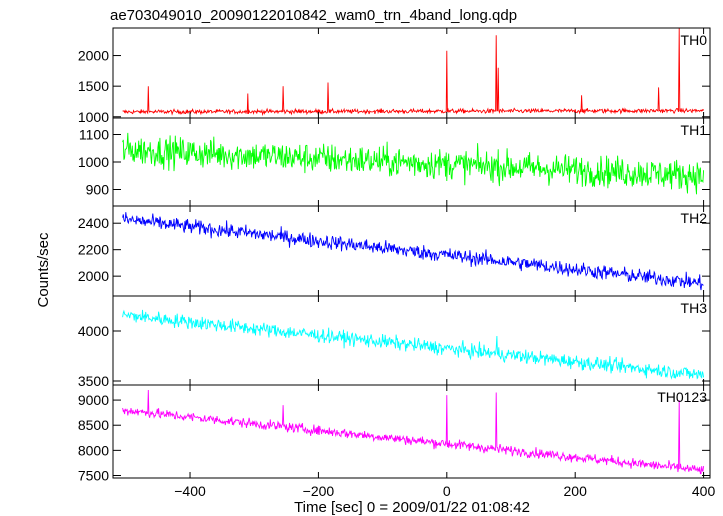 This screenshot has width=723, height=516. What do you see at coordinates (694, 218) in the screenshot?
I see `panel-th2-label: TH2` at bounding box center [694, 218].